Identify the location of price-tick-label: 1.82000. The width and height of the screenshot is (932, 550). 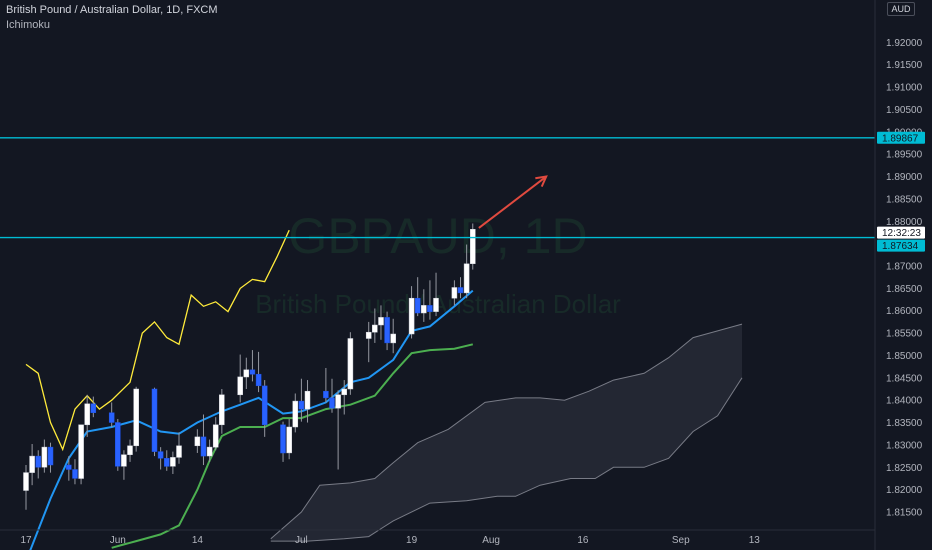
(904, 490).